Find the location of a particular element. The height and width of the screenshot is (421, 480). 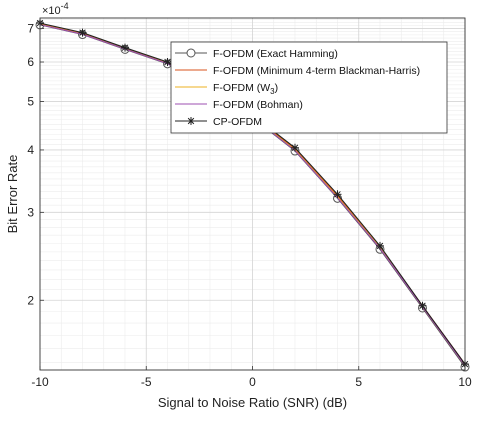

legend-marker-asterisk is located at coordinates (191, 121).